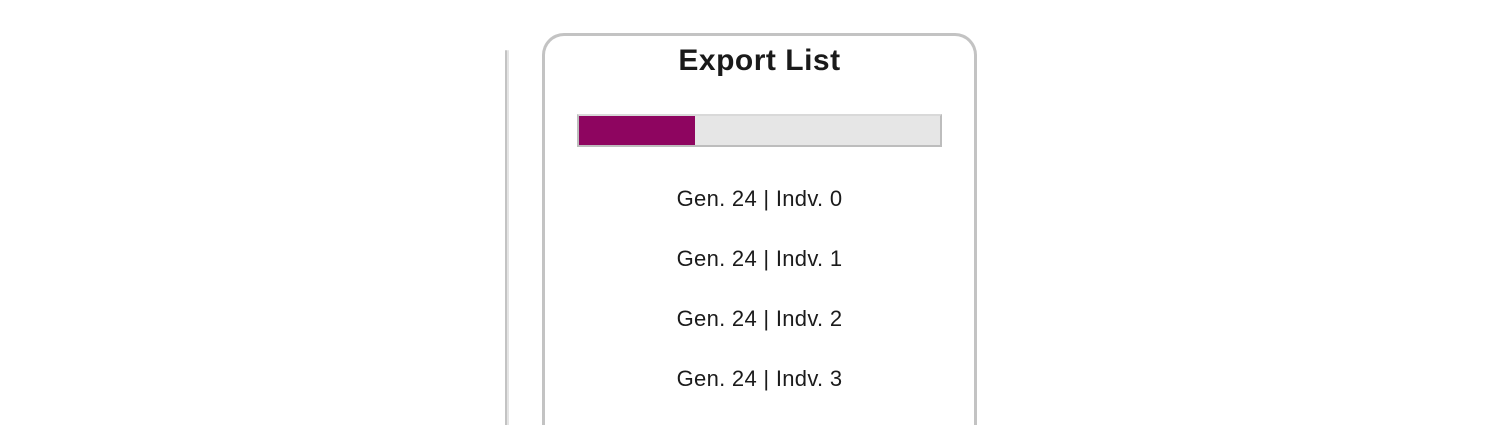 The width and height of the screenshot is (1506, 425). I want to click on list-item: Gen. 24 | Indv. 0, so click(759, 198).